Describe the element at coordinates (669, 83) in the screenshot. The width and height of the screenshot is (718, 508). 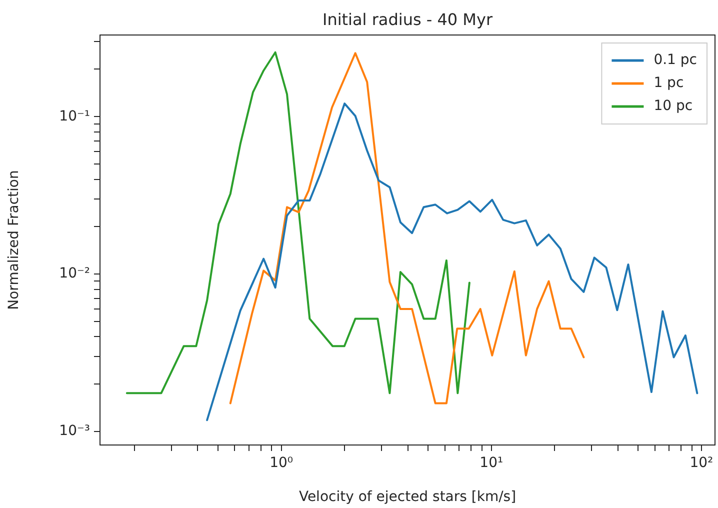
I see `legend-label: 1 pc` at that location.